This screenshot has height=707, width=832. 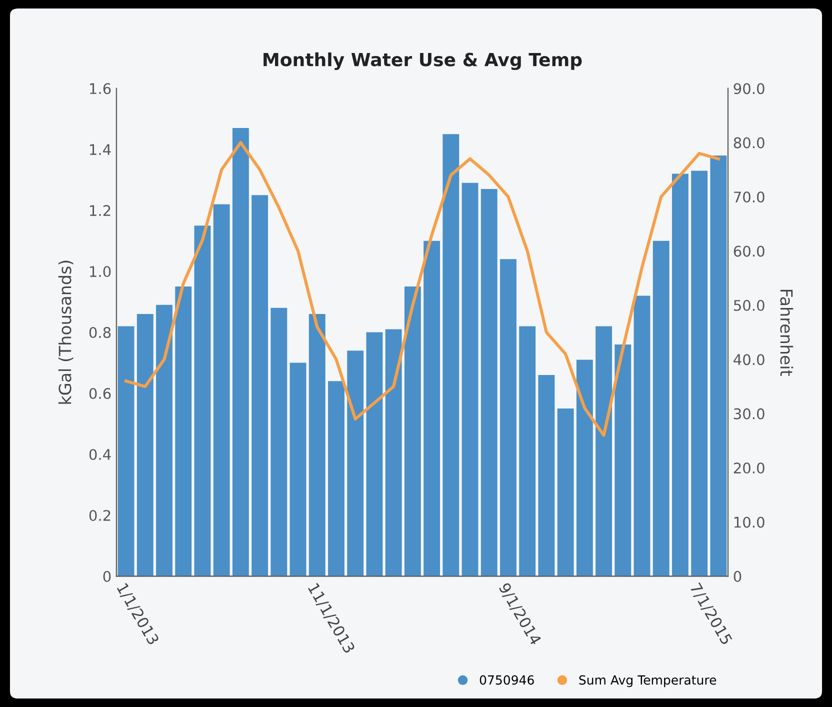 I want to click on y-tick-label: 1.4, so click(x=100, y=149).